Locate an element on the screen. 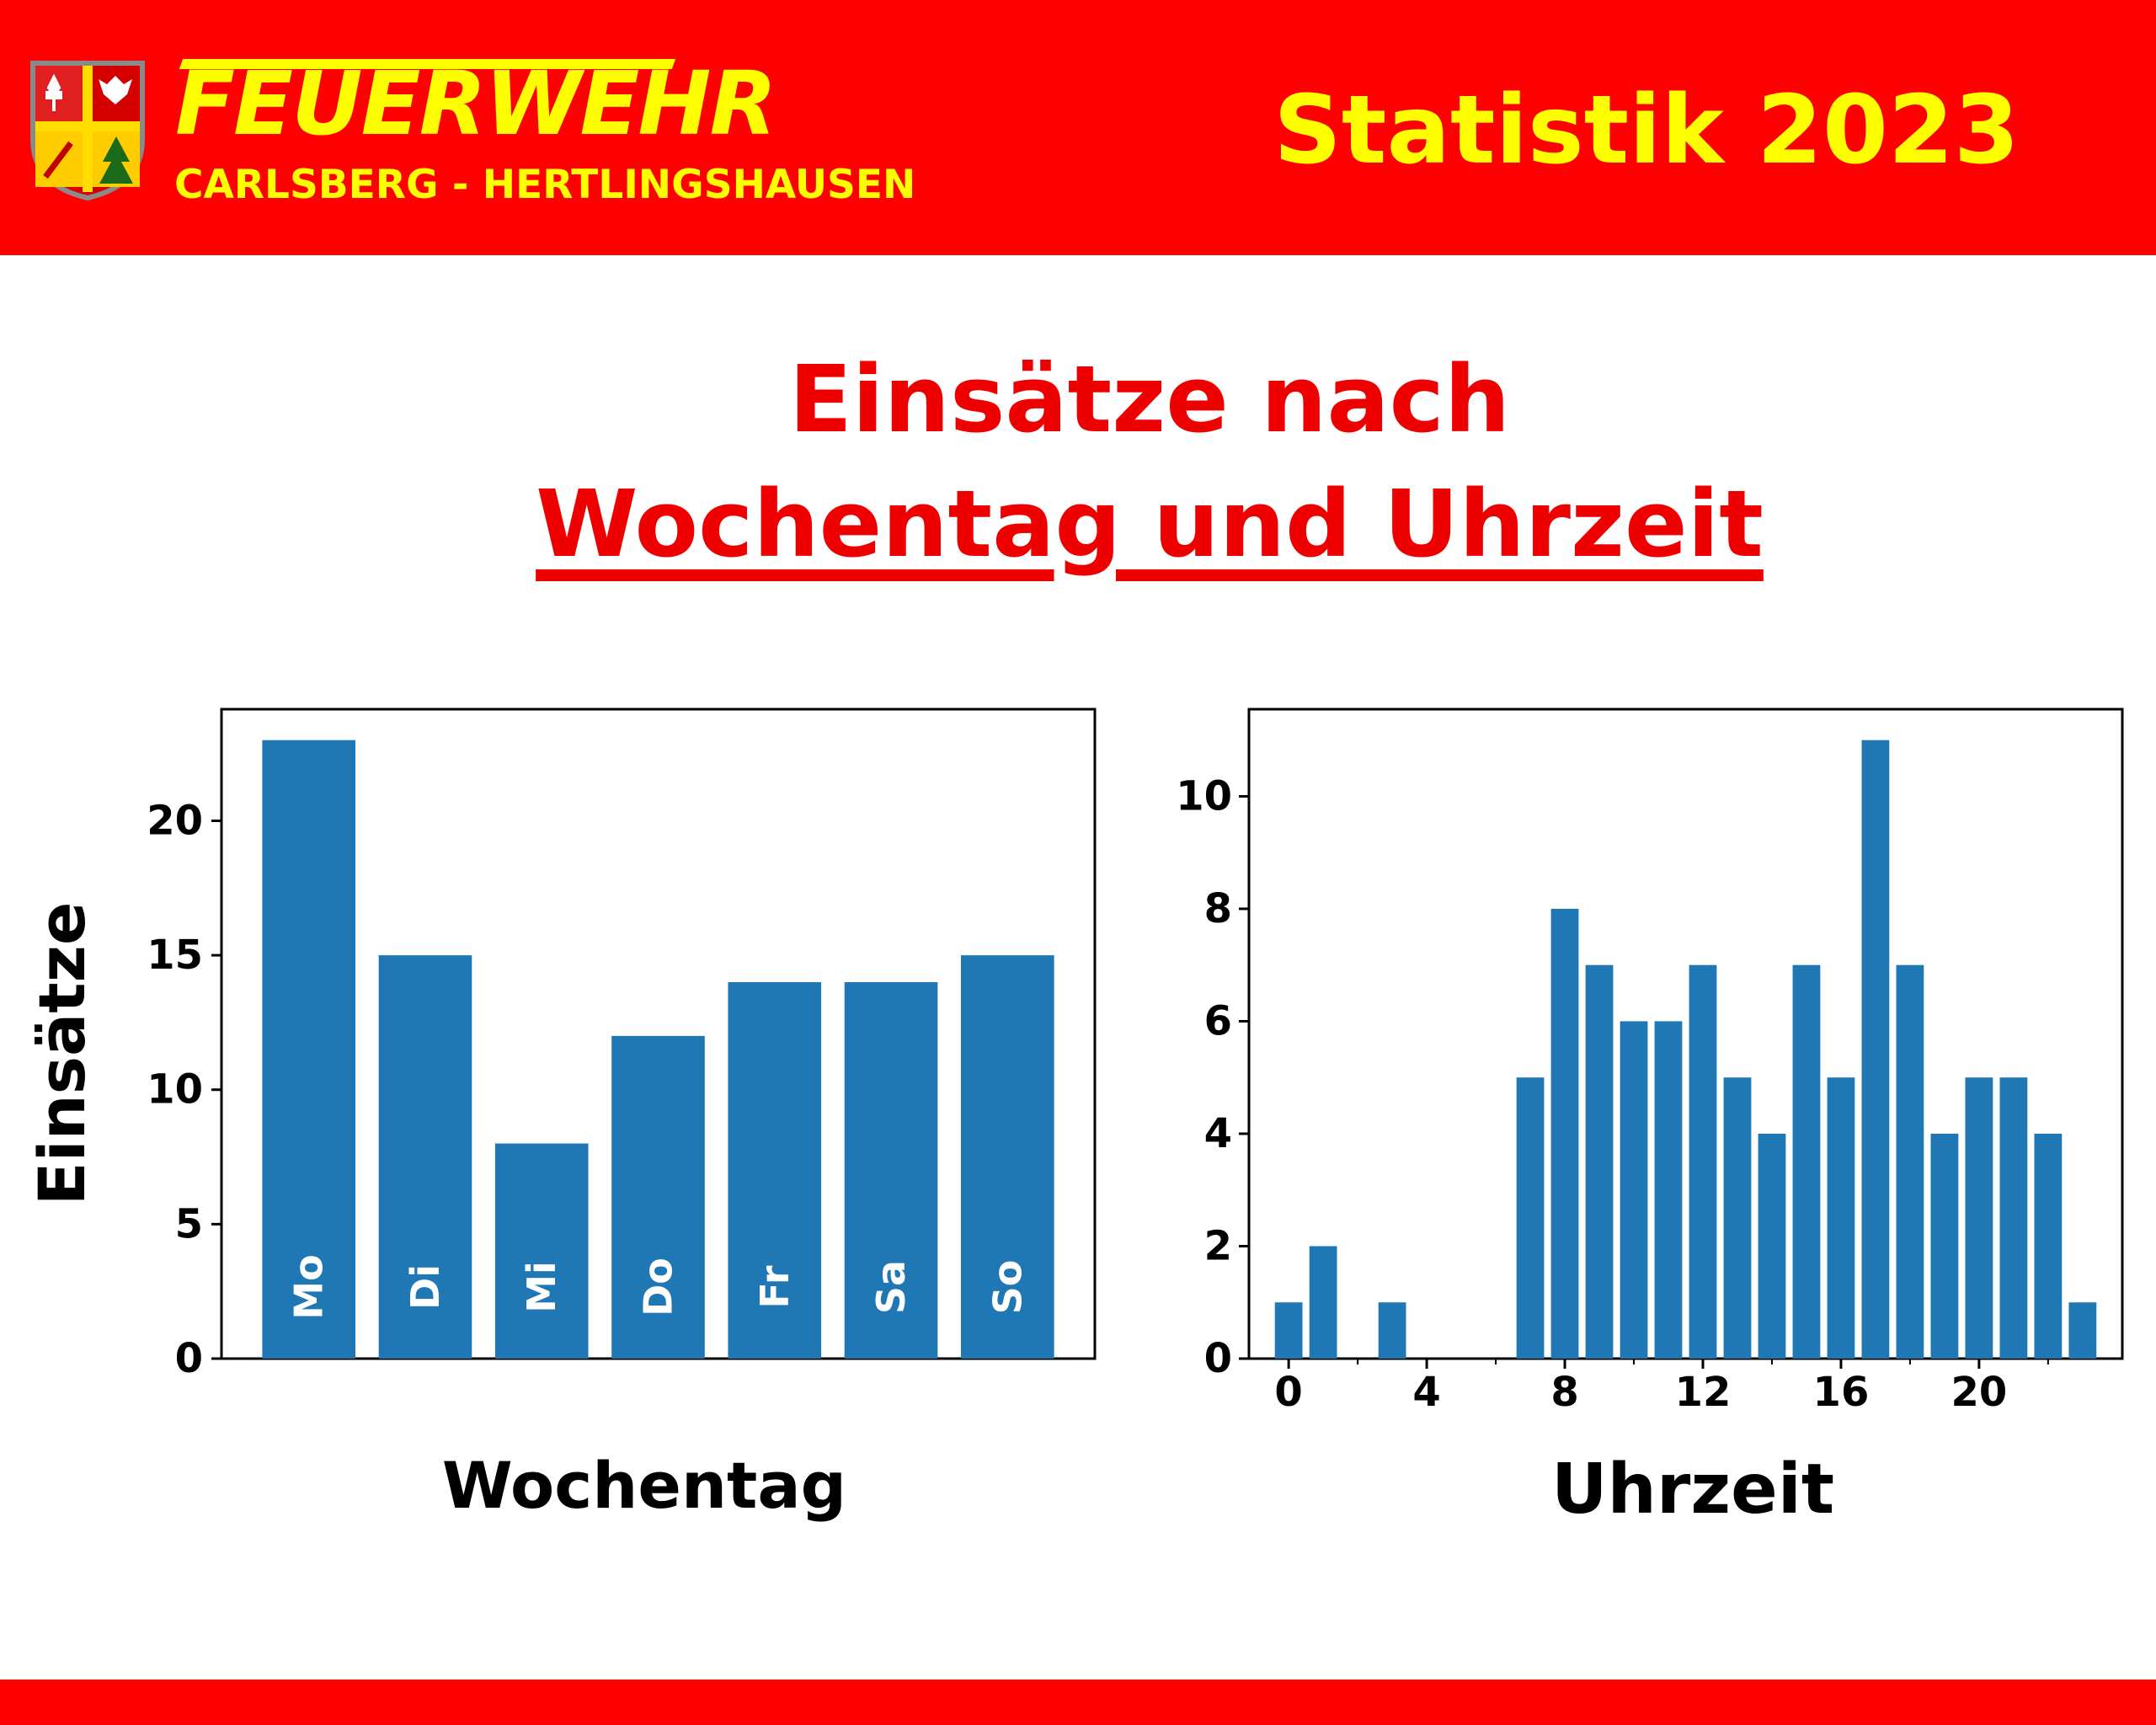  weekday-bar-Do is located at coordinates (658, 1197).